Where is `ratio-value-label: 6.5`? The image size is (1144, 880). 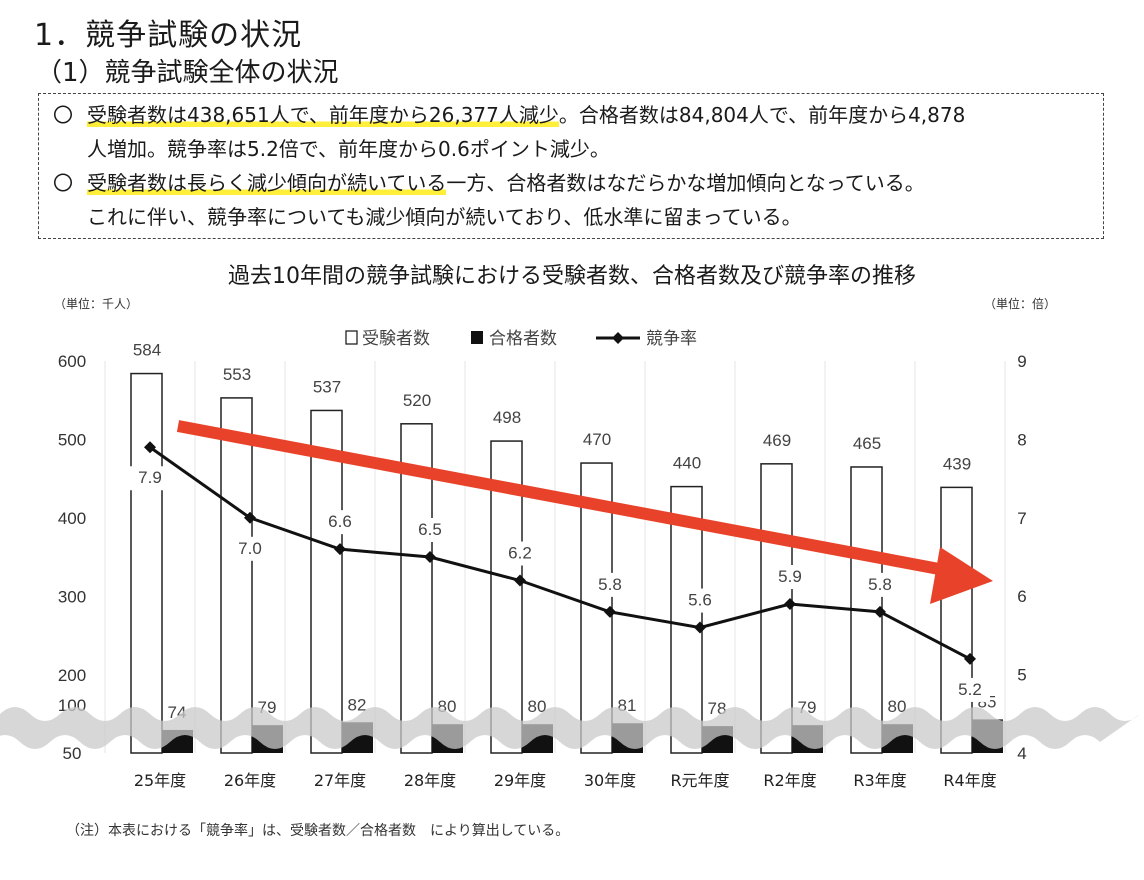 ratio-value-label: 6.5 is located at coordinates (430, 529).